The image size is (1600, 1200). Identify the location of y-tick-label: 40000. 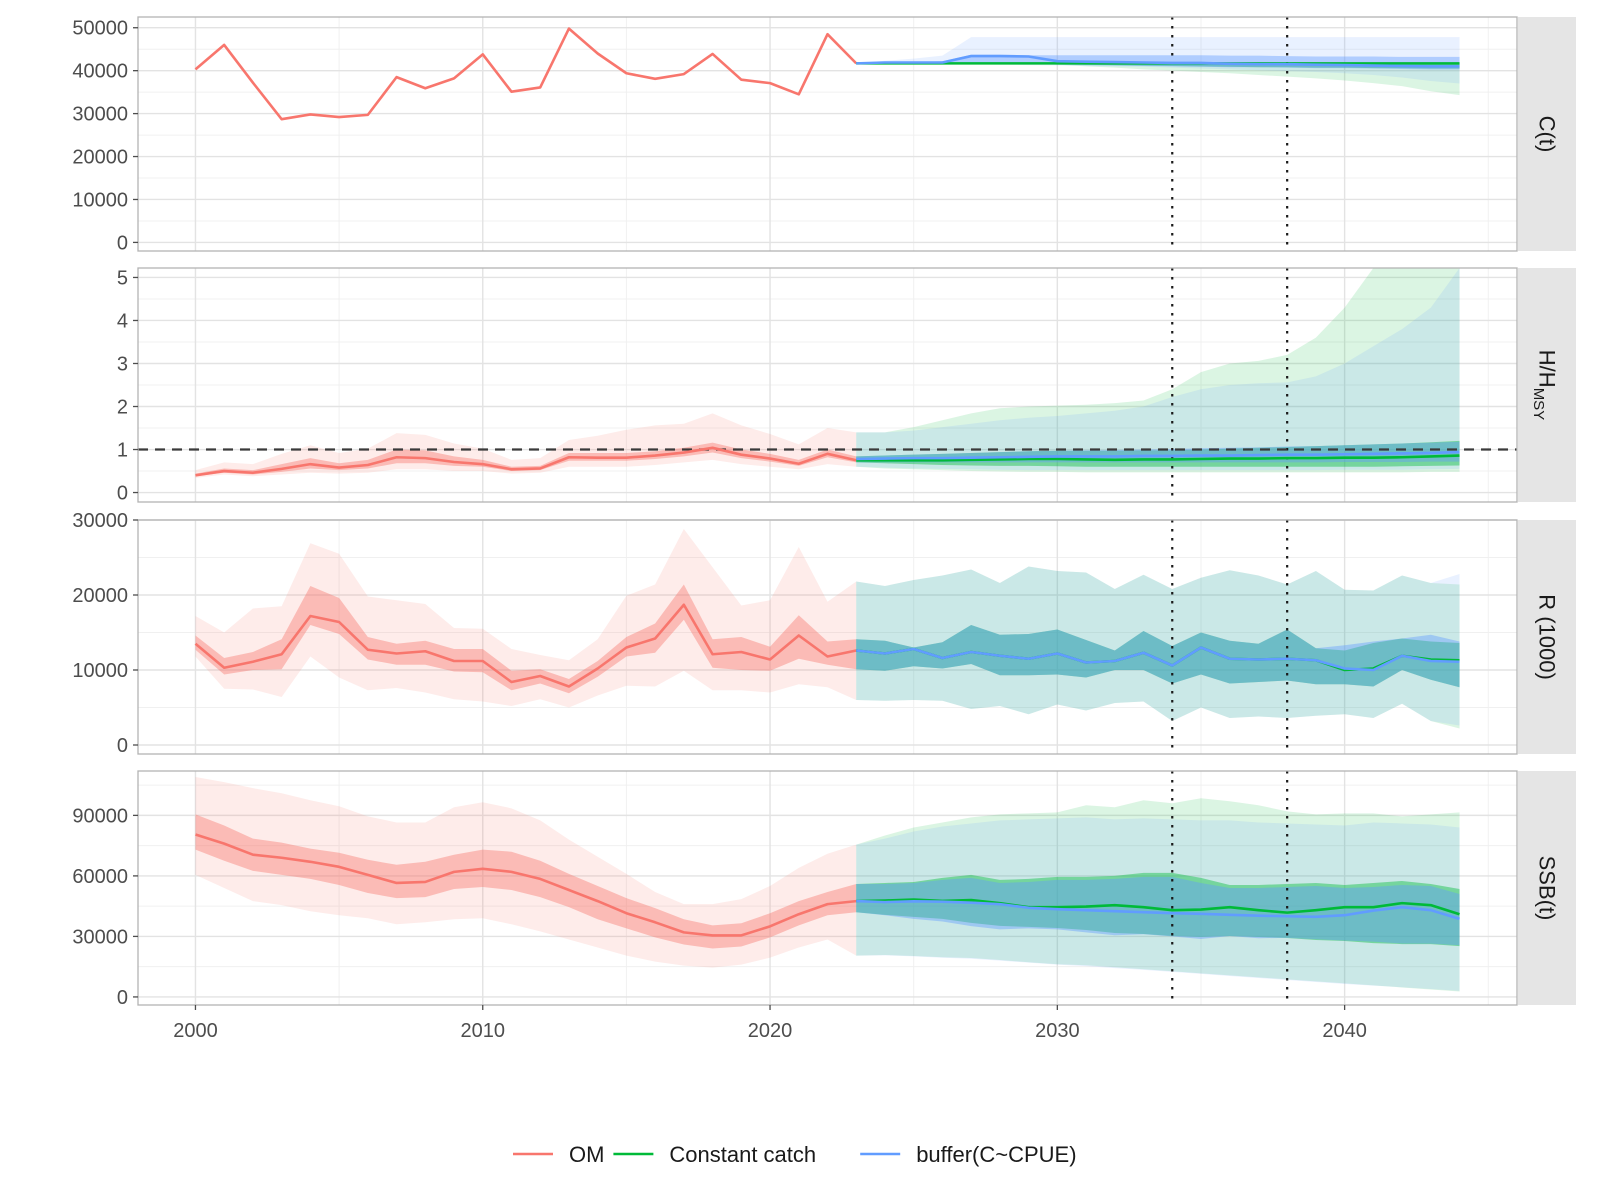
(100, 72).